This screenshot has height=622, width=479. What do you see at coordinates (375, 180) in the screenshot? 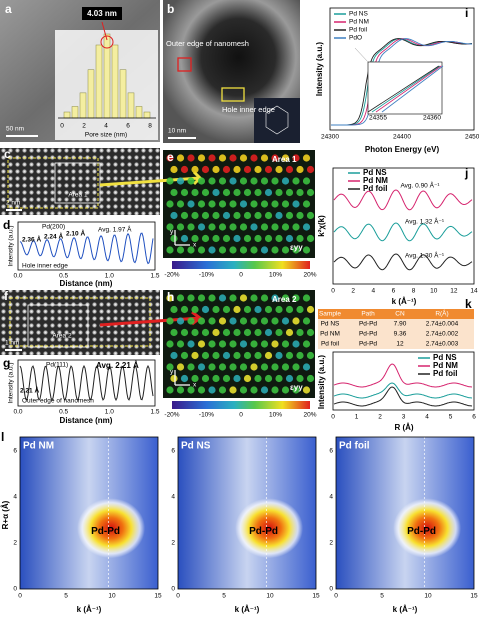
I see `legend-label: Pd NM` at bounding box center [375, 180].